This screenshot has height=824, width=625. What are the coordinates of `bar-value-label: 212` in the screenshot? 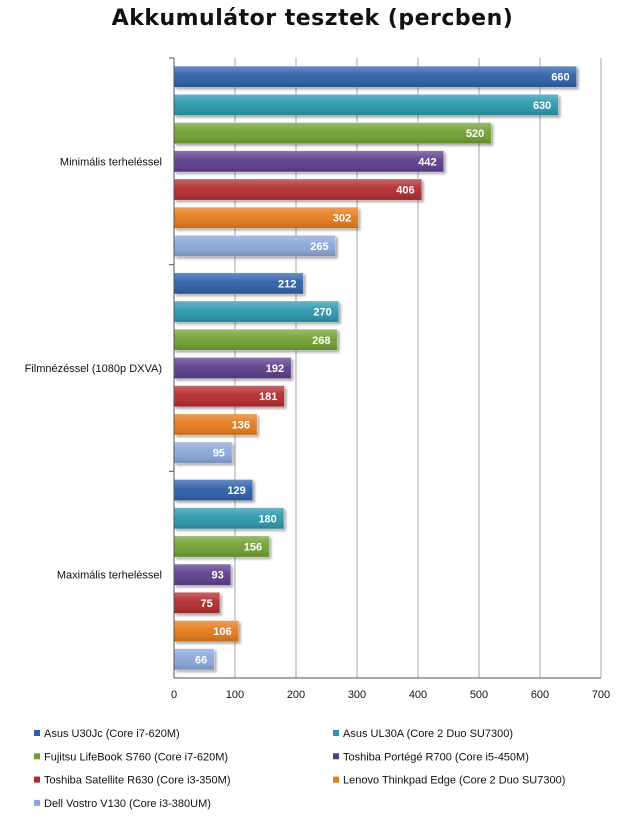 It's located at (287, 284).